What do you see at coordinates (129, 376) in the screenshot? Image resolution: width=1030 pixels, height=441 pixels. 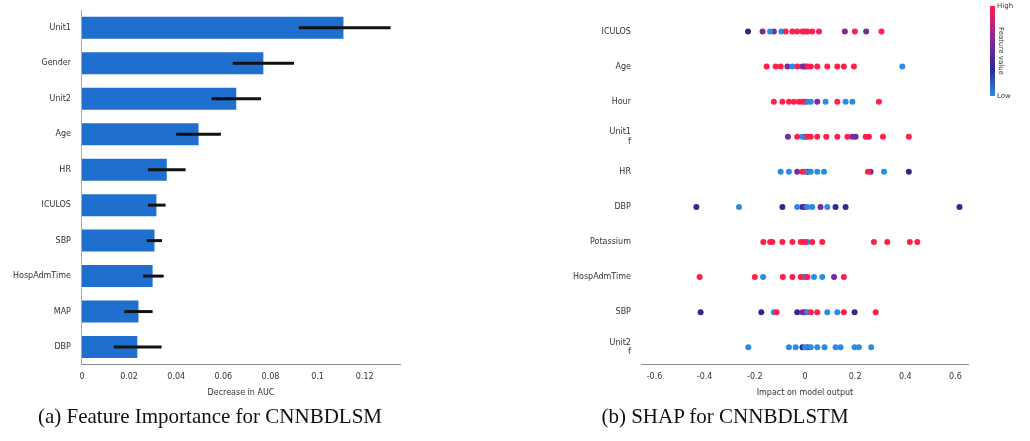 I see `x-tick-label: 0.02` at bounding box center [129, 376].